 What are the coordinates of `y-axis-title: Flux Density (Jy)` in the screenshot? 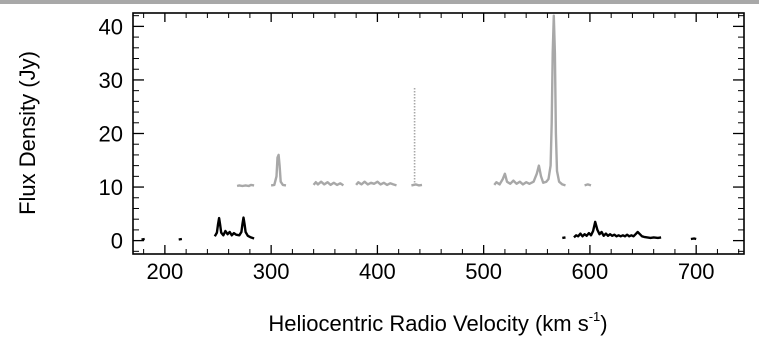 It's located at (27, 133).